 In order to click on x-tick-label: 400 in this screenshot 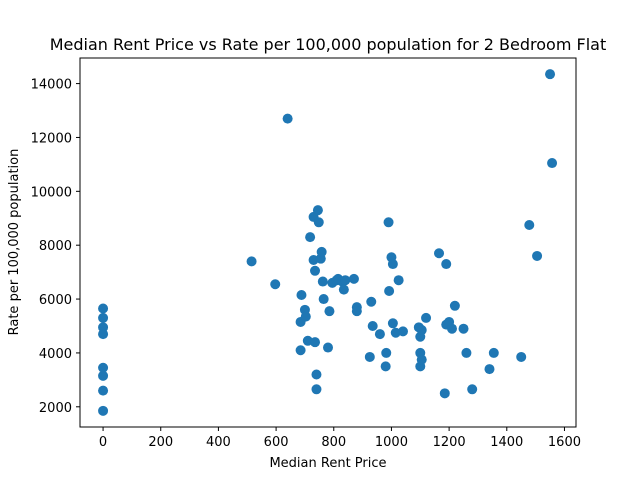, I will do `click(218, 442)`.